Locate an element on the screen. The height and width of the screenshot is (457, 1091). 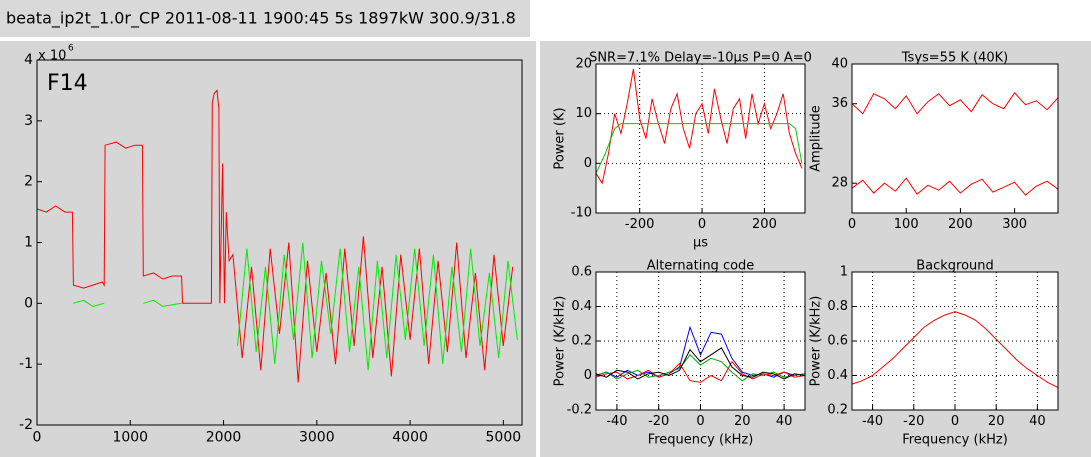
x-tick-label: 4000 is located at coordinates (410, 438).